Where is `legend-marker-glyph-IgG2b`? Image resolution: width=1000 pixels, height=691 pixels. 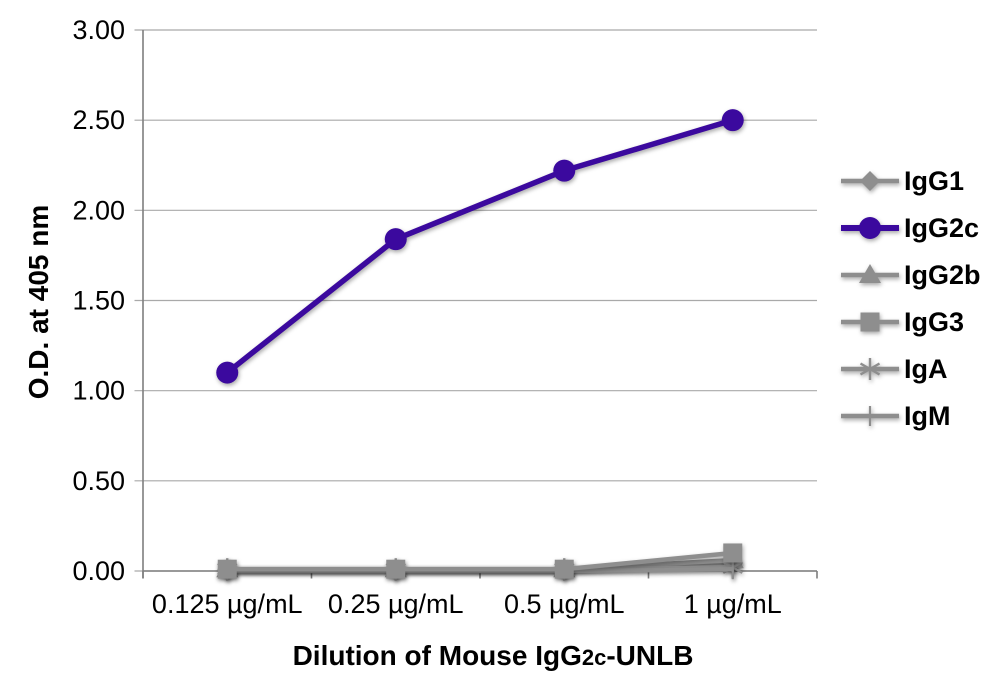 legend-marker-glyph-IgG2b is located at coordinates (870, 273).